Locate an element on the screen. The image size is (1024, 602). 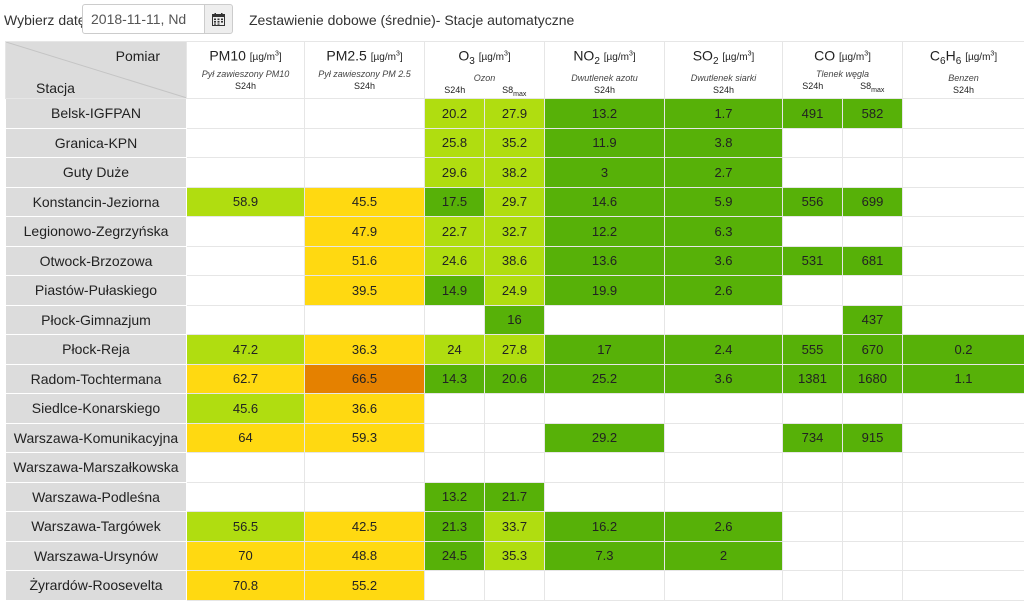
table-row: Guty Duże 29.6 38.2 3 2.7 is located at coordinates (514, 172).